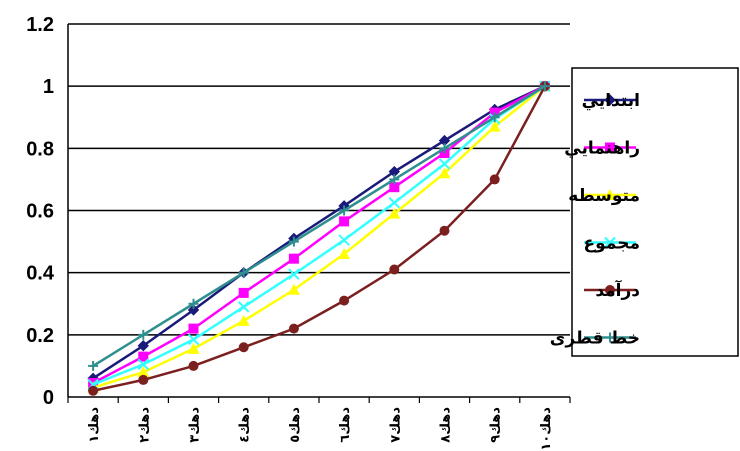  Describe the element at coordinates (345, 425) in the screenshot. I see `x-tick-label: ﺩﻫﻚ٦` at that location.